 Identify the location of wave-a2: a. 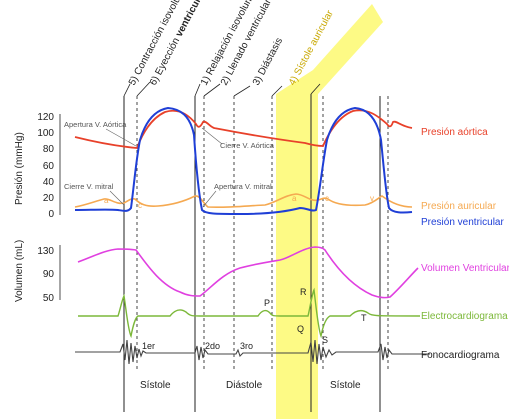
(294, 198).